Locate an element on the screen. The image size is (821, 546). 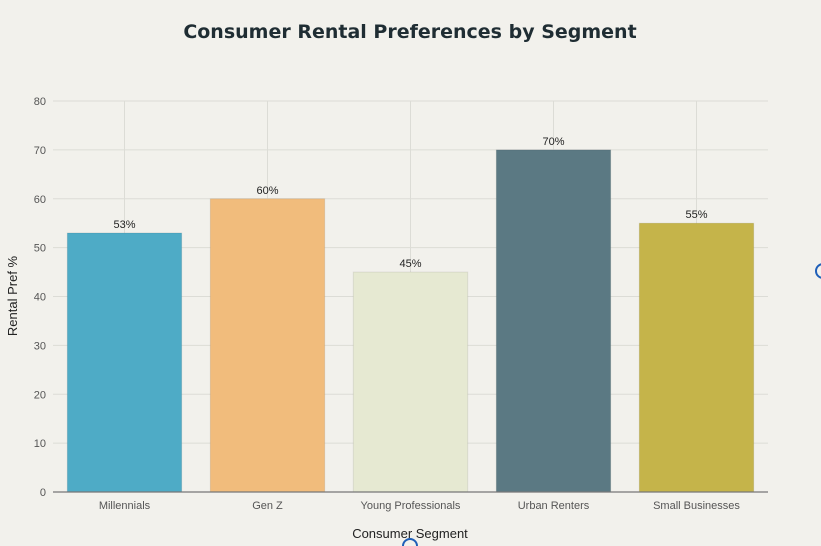
bar-small-businesses is located at coordinates (696, 357).